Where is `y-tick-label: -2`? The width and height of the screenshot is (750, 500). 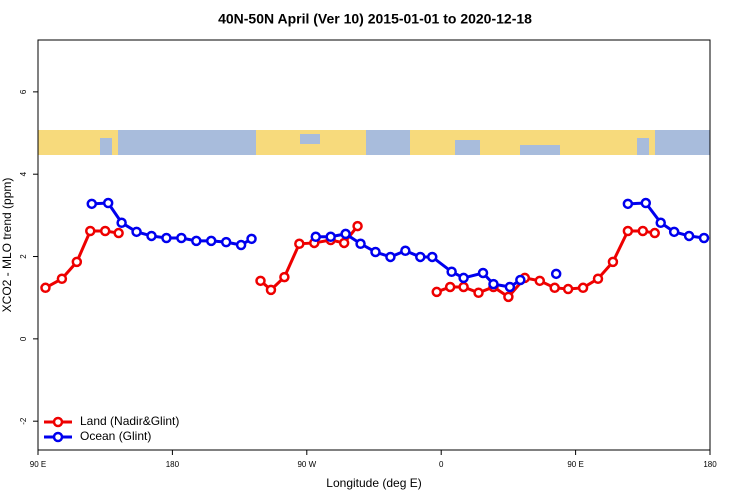
y-tick-label: -2 is located at coordinates (23, 421).